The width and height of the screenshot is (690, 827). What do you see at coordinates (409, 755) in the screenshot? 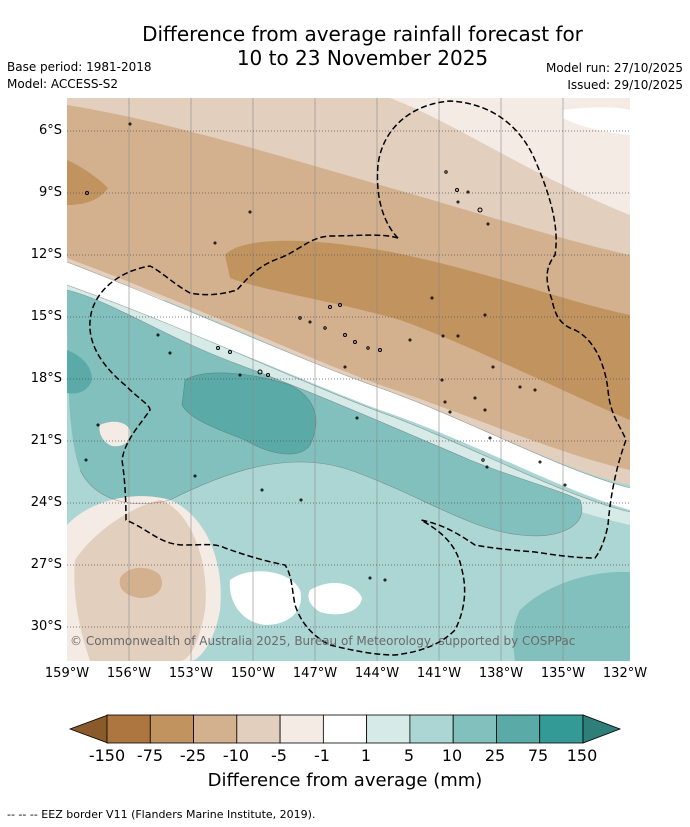
I see `cb-tick-7: 5` at bounding box center [409, 755].